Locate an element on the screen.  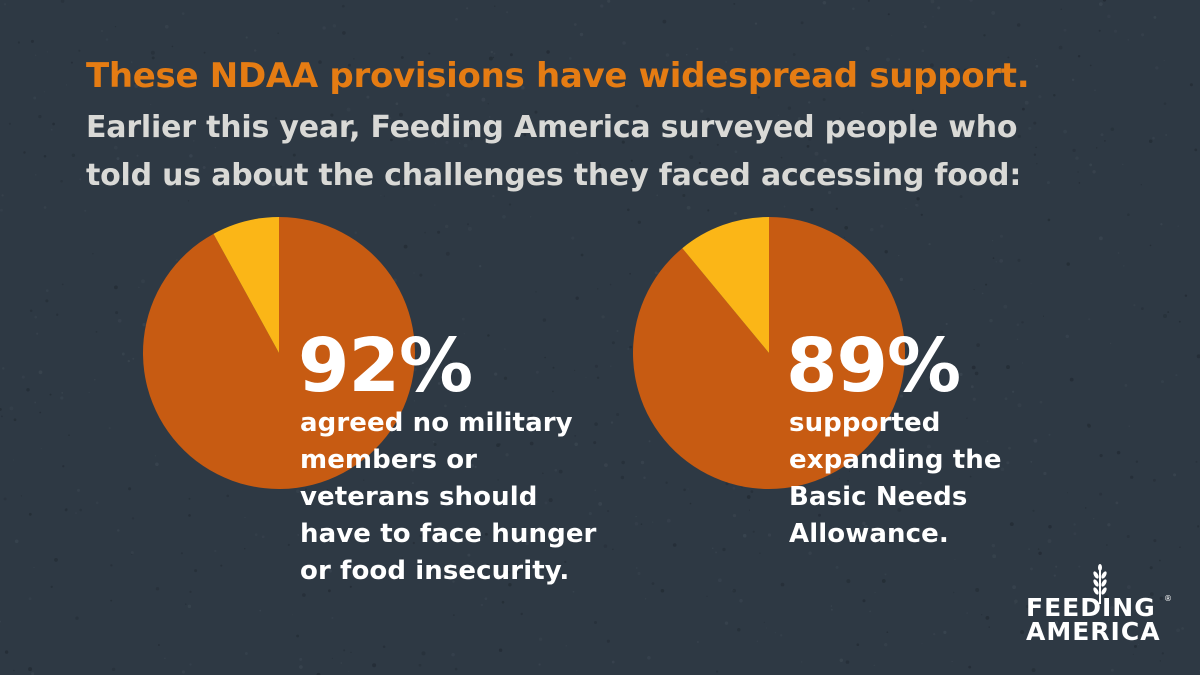
logo-text-feeding: FEEDING is located at coordinates (1091, 607).